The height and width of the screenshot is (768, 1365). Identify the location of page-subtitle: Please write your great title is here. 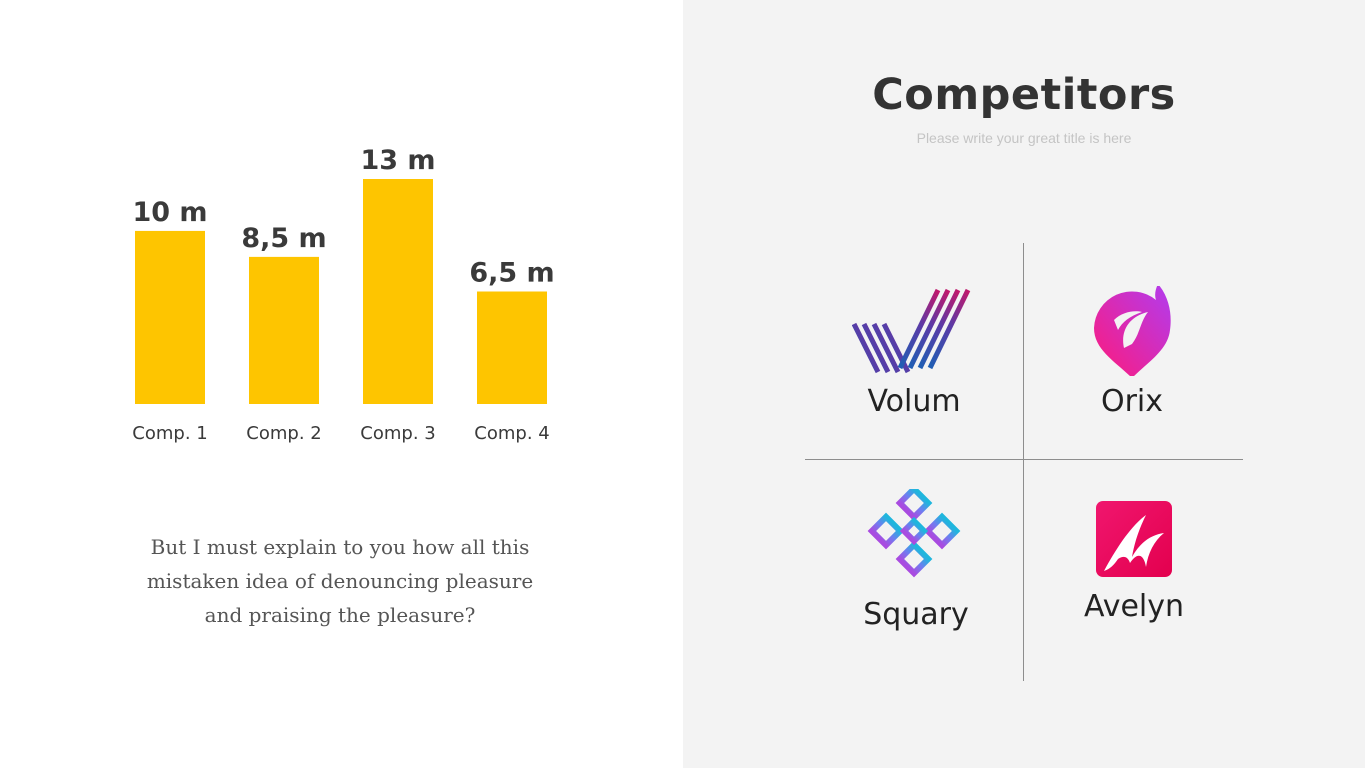
(1024, 138).